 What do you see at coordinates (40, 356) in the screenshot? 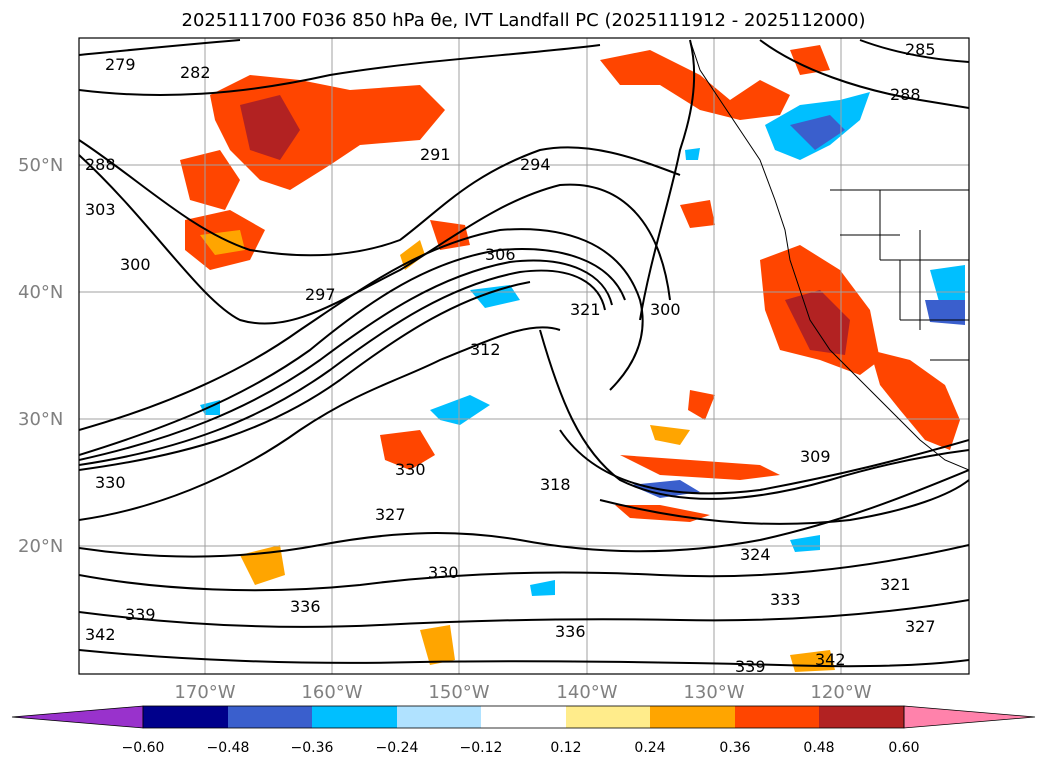
I see `latitude-labels: 50°N 40°N 30°N 20°N` at bounding box center [40, 356].